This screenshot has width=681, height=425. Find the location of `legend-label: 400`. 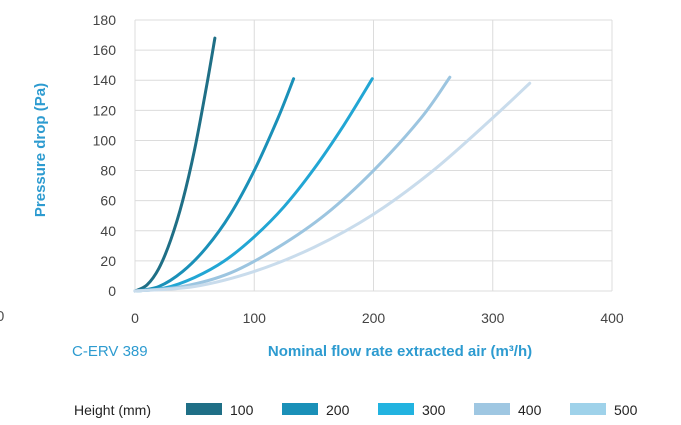

legend-label: 400 is located at coordinates (530, 410).